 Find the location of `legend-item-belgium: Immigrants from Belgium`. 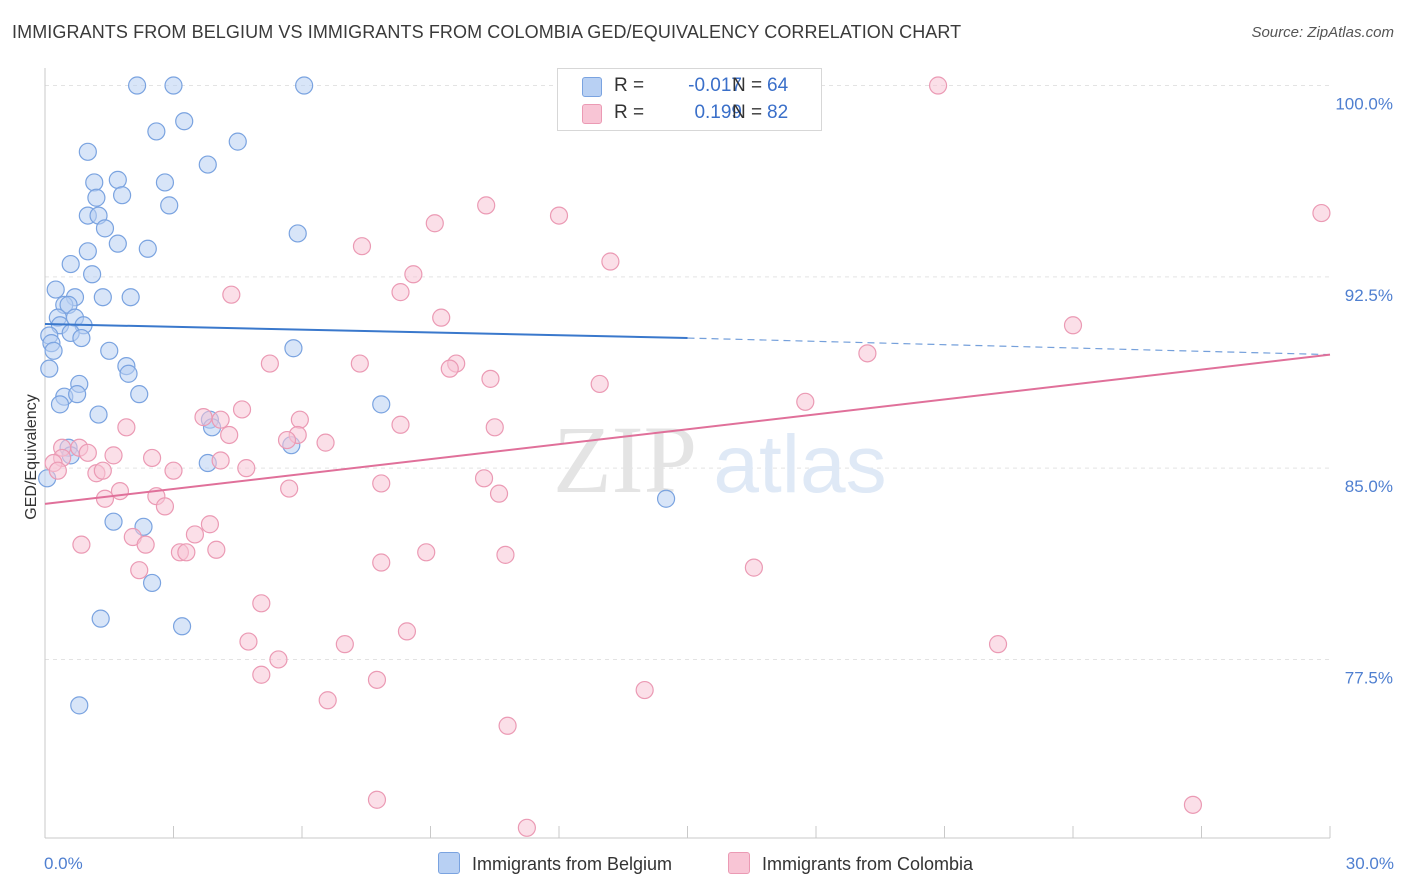

legend-item-belgium: Immigrants from Belgium is located at coordinates (555, 863).